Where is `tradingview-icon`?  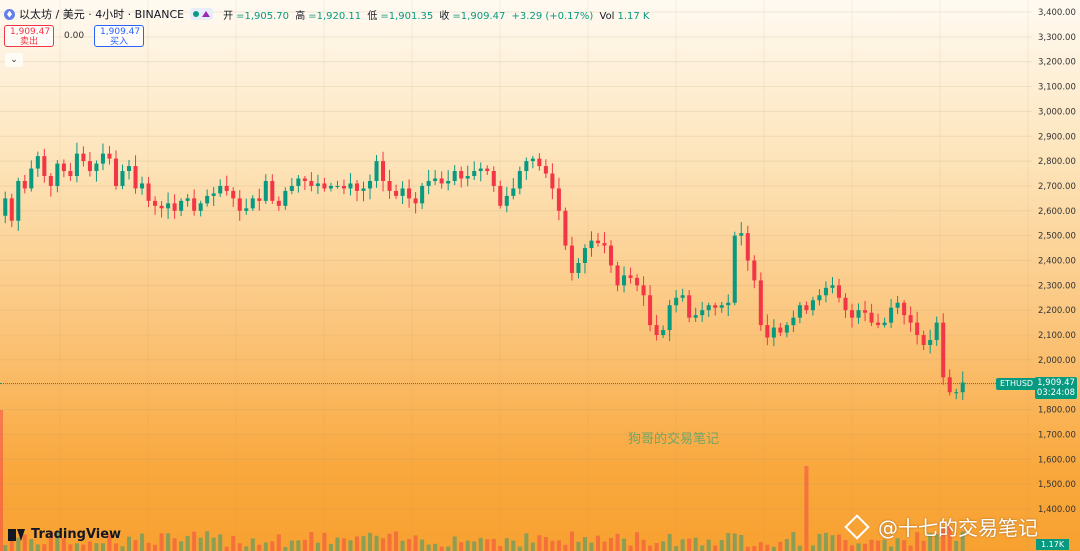
tradingview-icon is located at coordinates (17, 534).